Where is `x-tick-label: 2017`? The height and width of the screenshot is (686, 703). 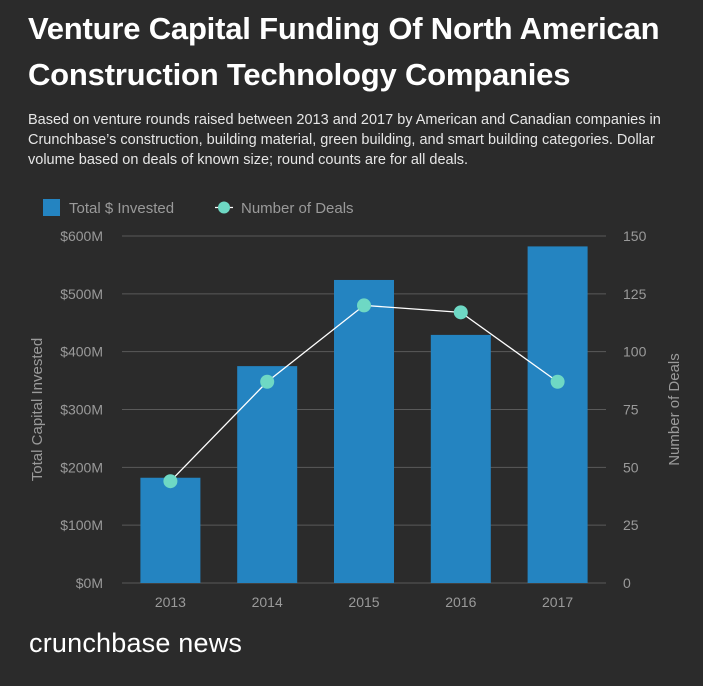 x-tick-label: 2017 is located at coordinates (557, 602).